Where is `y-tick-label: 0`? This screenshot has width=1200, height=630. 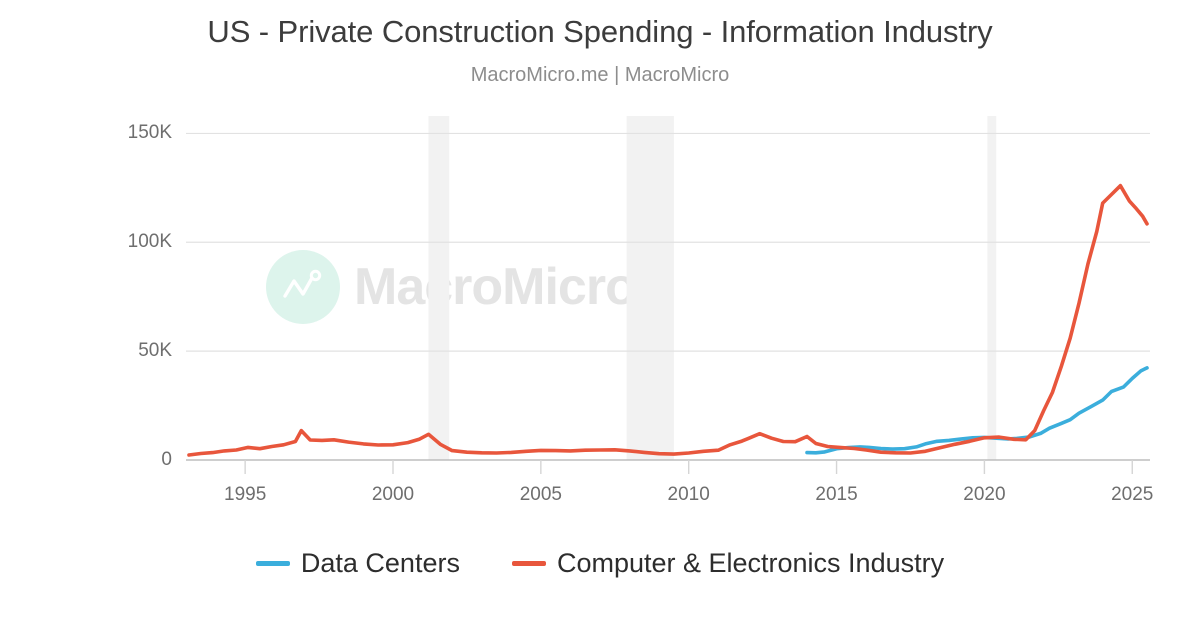
y-tick-label: 0 is located at coordinates (166, 459).